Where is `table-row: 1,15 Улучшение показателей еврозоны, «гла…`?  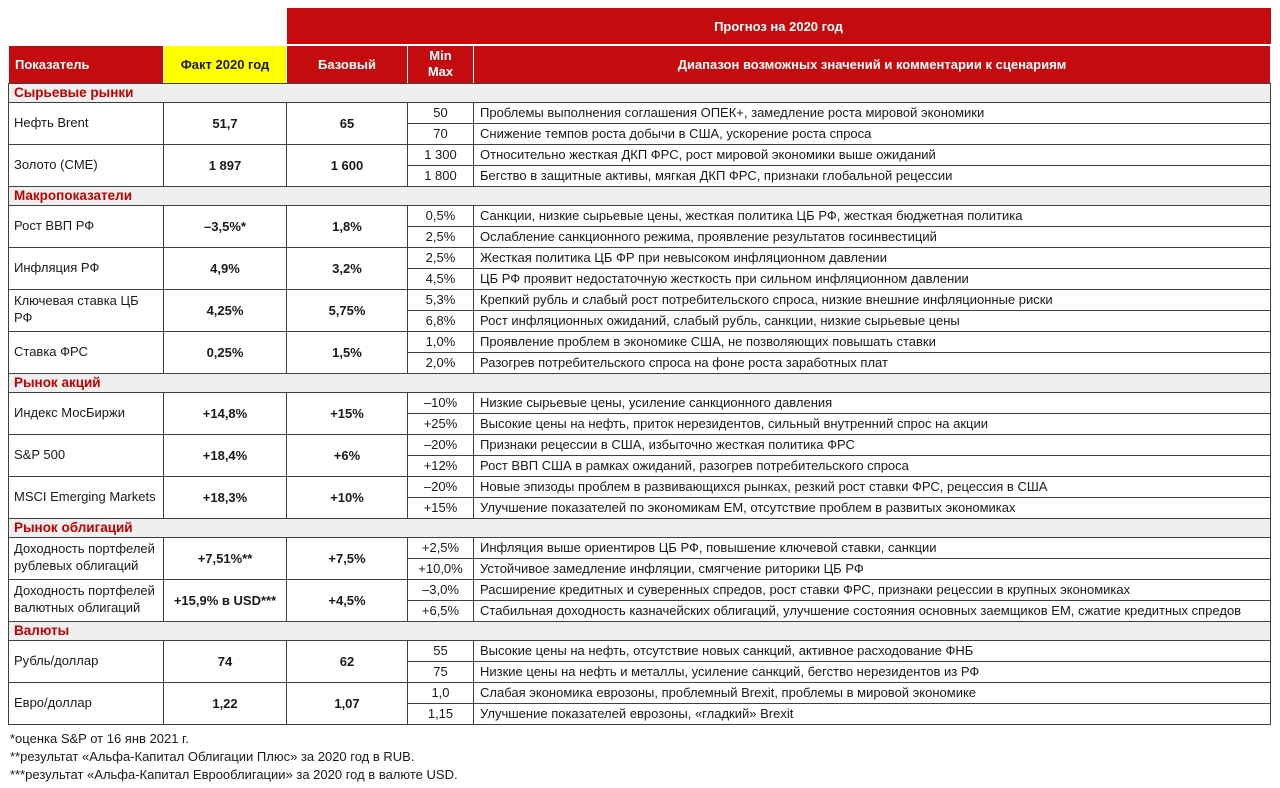 table-row: 1,15 Улучшение показателей еврозоны, «гла… is located at coordinates (640, 713).